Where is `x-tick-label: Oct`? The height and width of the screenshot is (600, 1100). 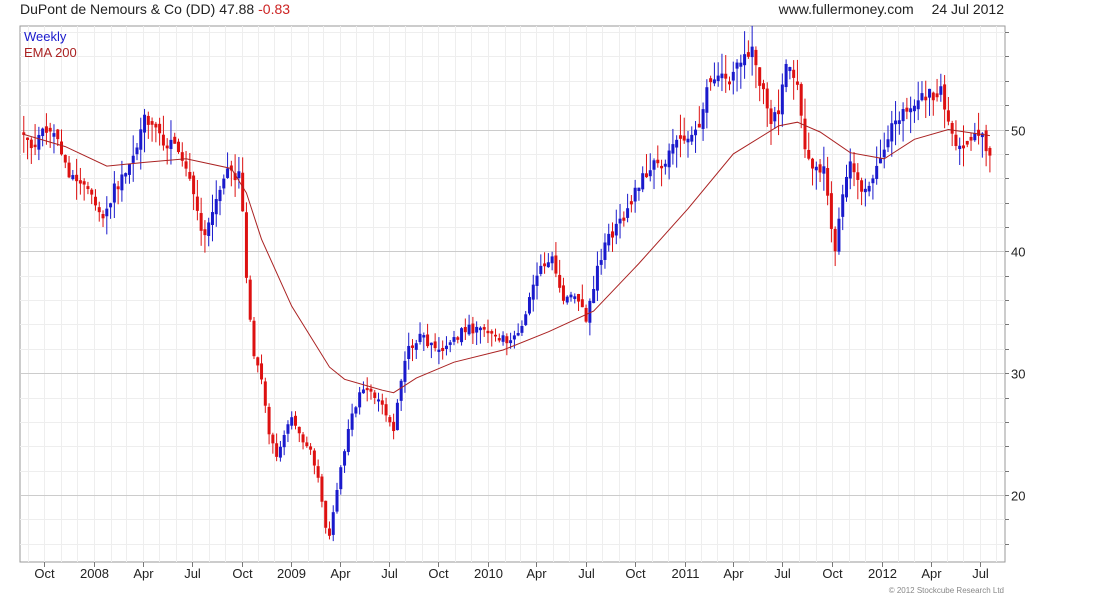 x-tick-label: Oct is located at coordinates (242, 573).